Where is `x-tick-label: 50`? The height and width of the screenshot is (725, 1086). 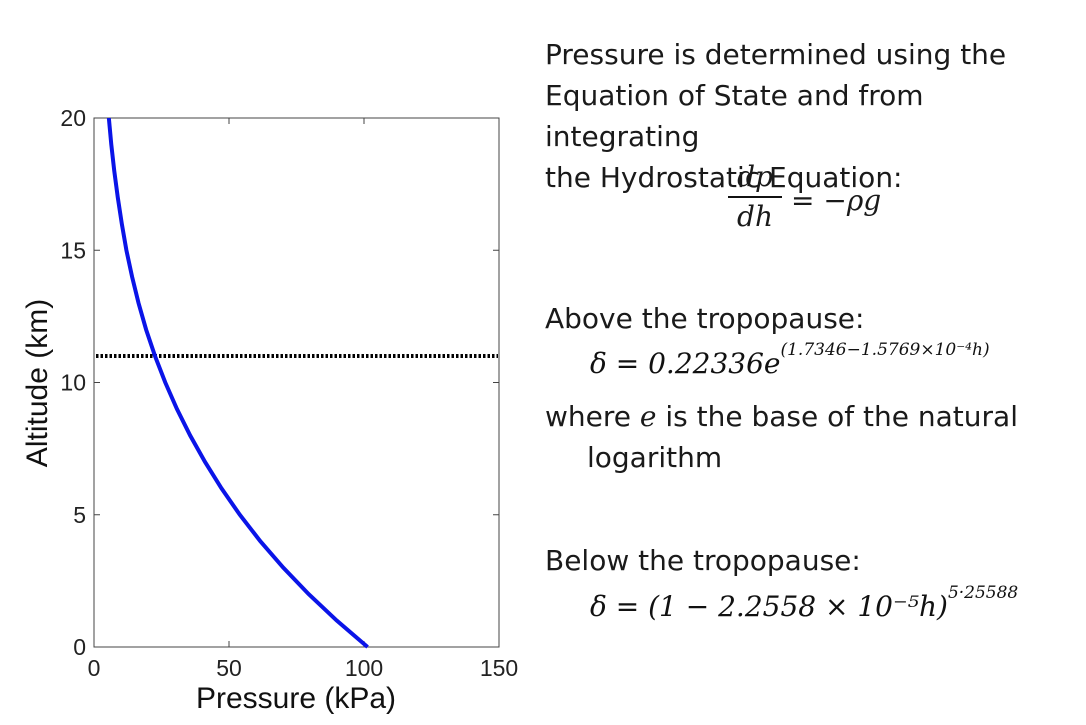
x-tick-label: 50 is located at coordinates (229, 668).